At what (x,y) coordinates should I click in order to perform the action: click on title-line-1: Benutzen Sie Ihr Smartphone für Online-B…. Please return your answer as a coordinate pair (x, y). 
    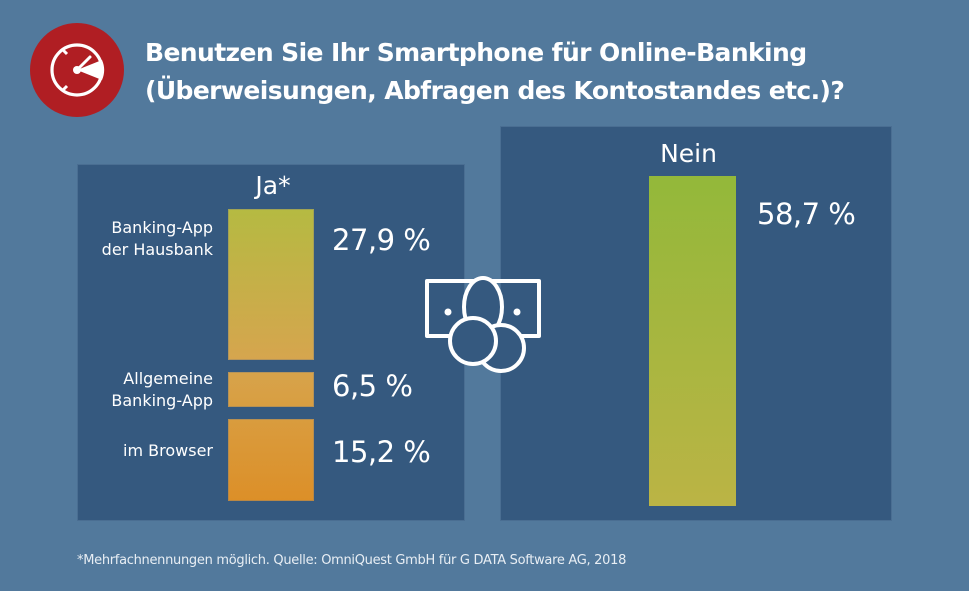
    Looking at the image, I should click on (476, 52).